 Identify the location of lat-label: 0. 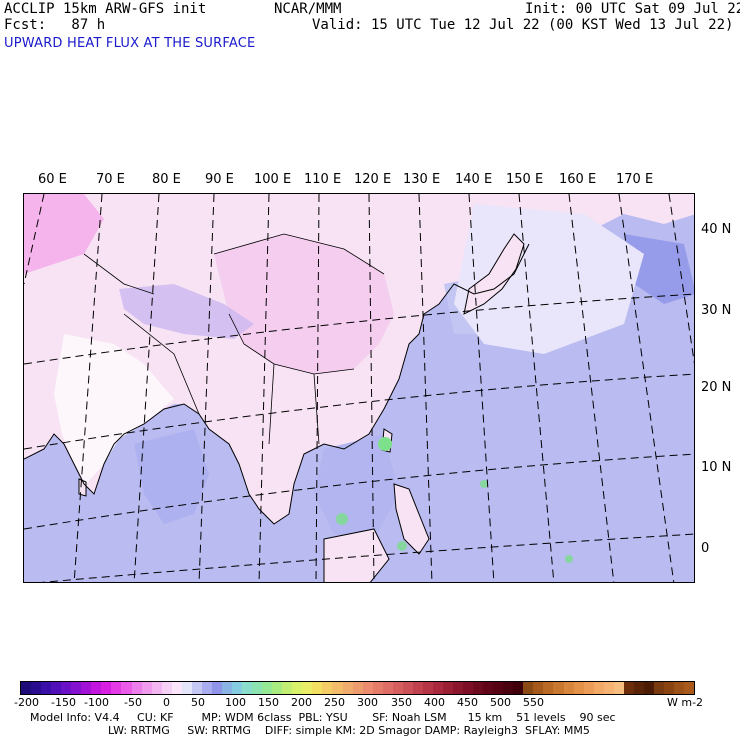
(705, 548).